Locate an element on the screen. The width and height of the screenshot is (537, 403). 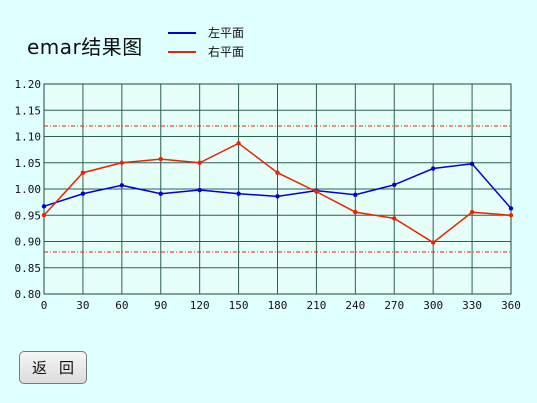
legend-label-right: 右平面 is located at coordinates (226, 52).